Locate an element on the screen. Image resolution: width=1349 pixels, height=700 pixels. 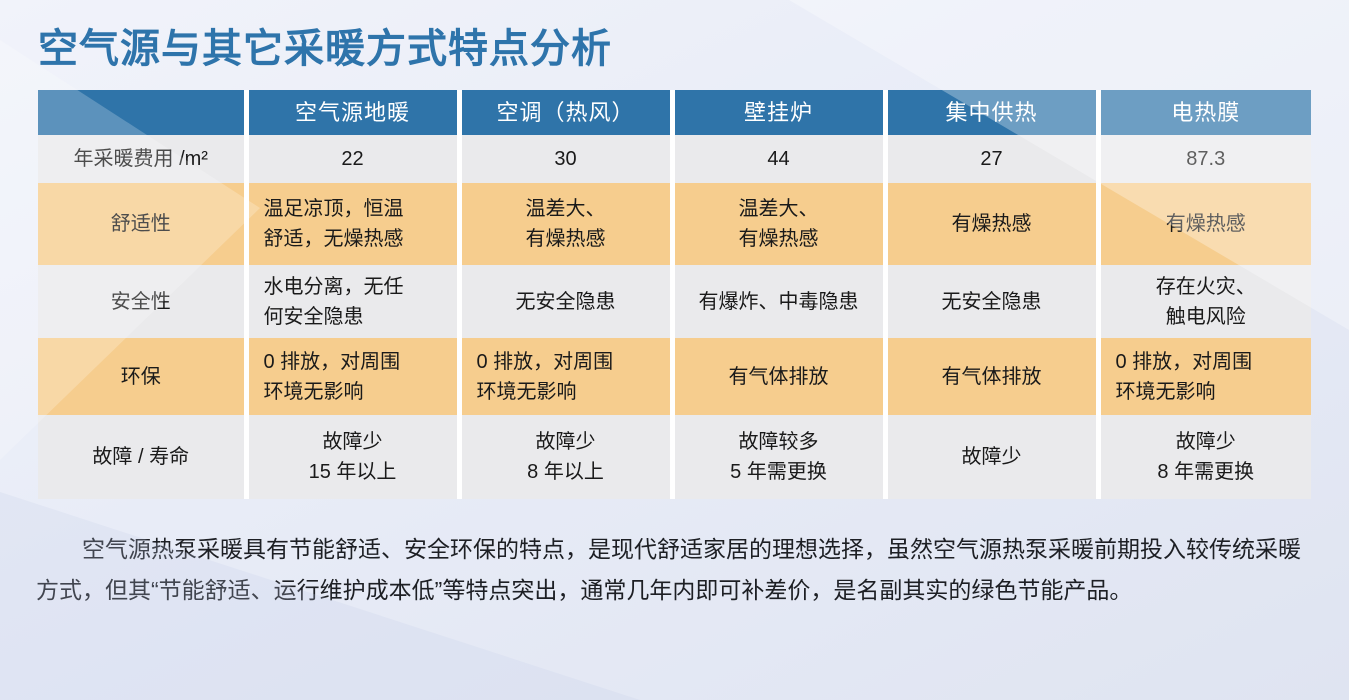
table-cell: 27 is located at coordinates (990, 159).